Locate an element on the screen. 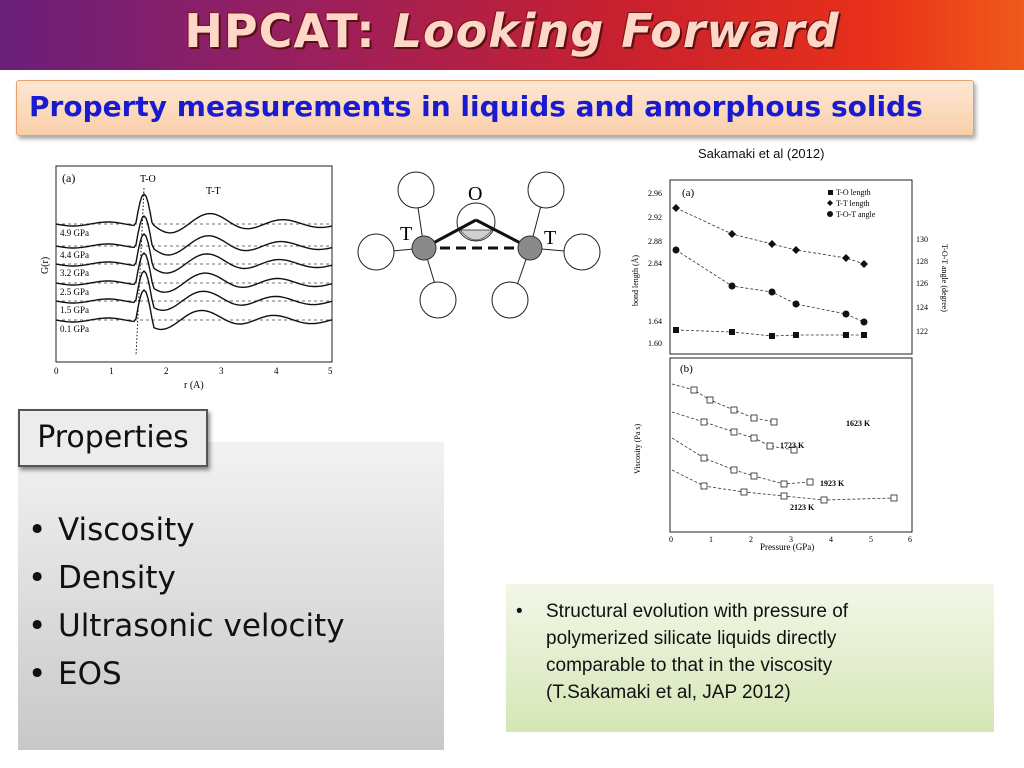  bond-legend: T-O length T-T length T-O-T angle is located at coordinates (851, 203).